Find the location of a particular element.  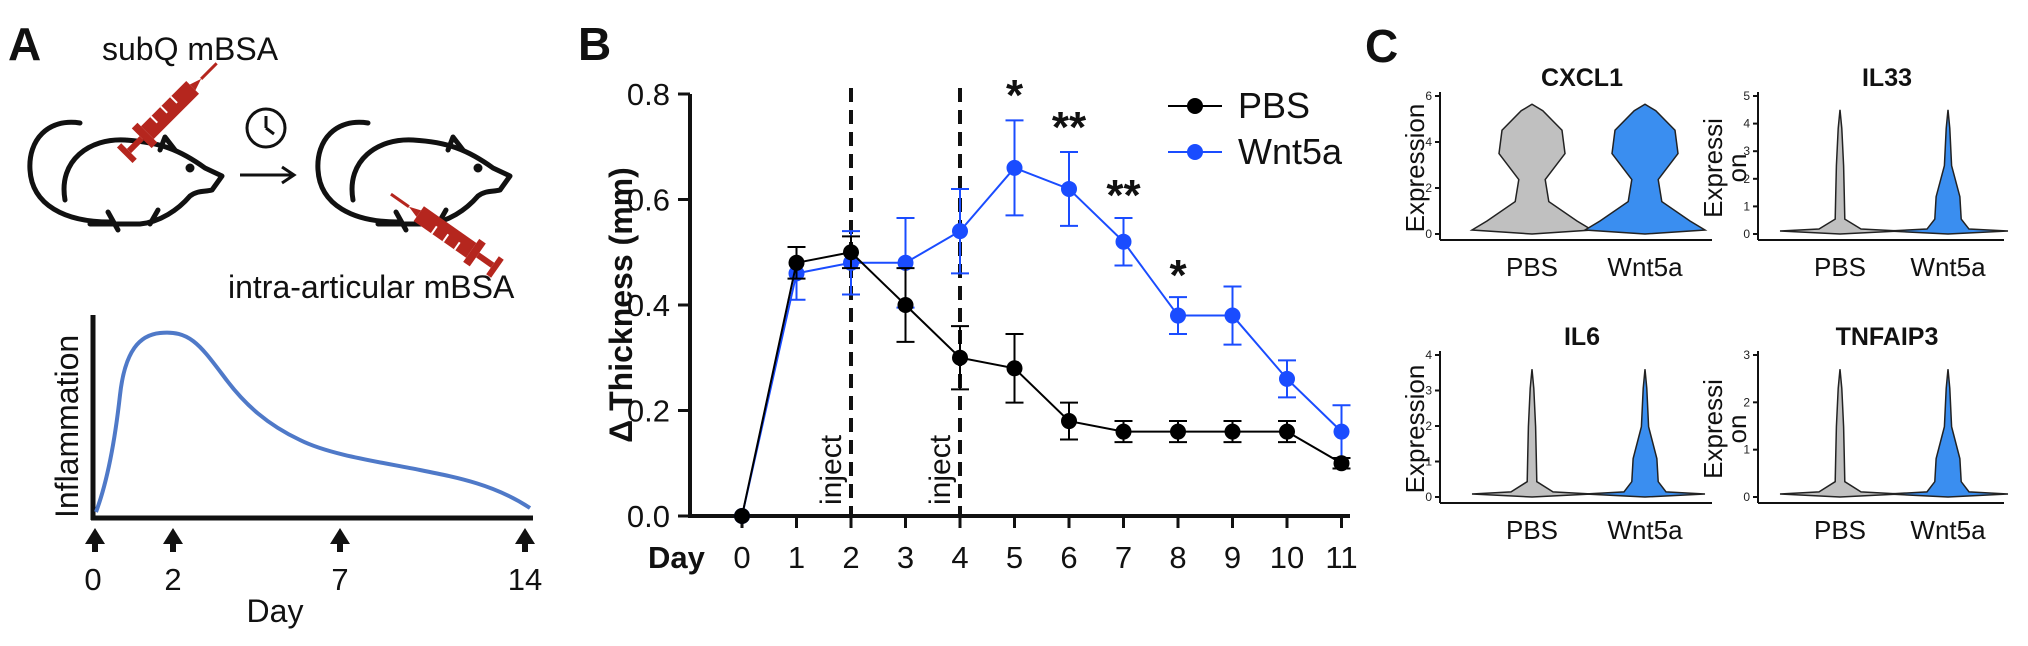

y-tick-label: 0.8 is located at coordinates (648, 94).